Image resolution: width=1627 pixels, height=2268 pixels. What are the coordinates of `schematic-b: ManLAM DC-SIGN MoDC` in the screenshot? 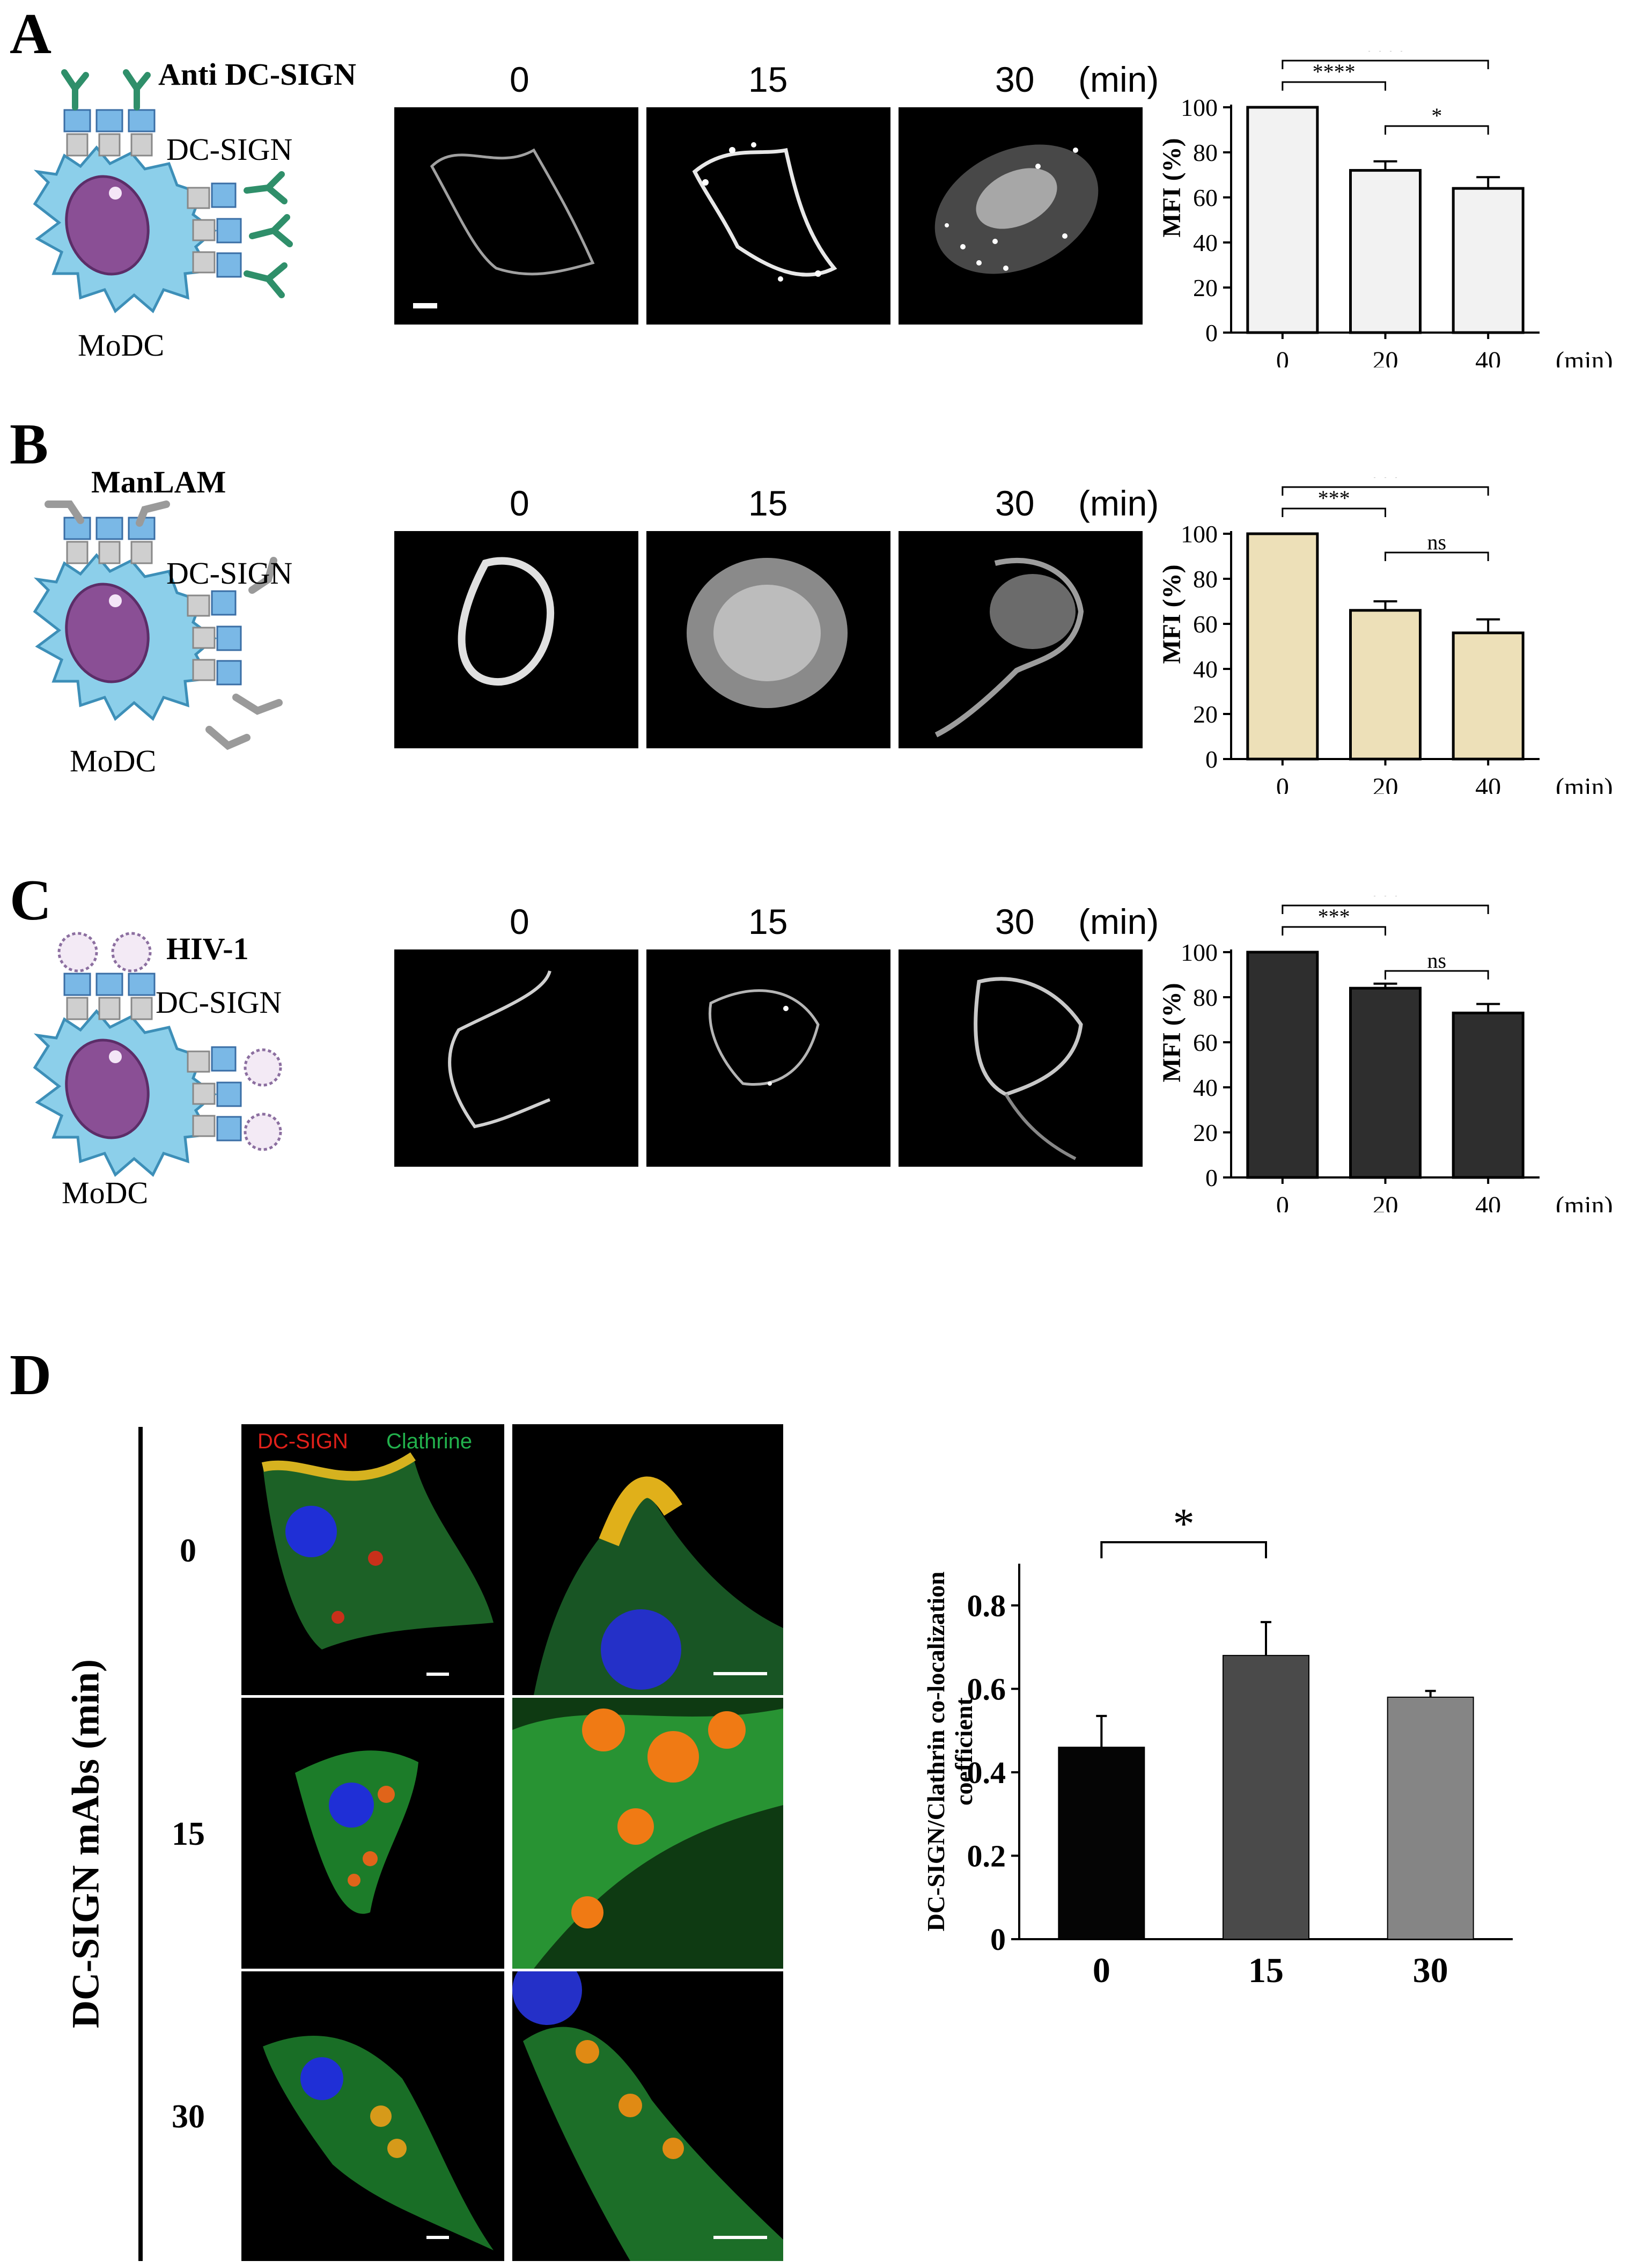 It's located at (187, 622).